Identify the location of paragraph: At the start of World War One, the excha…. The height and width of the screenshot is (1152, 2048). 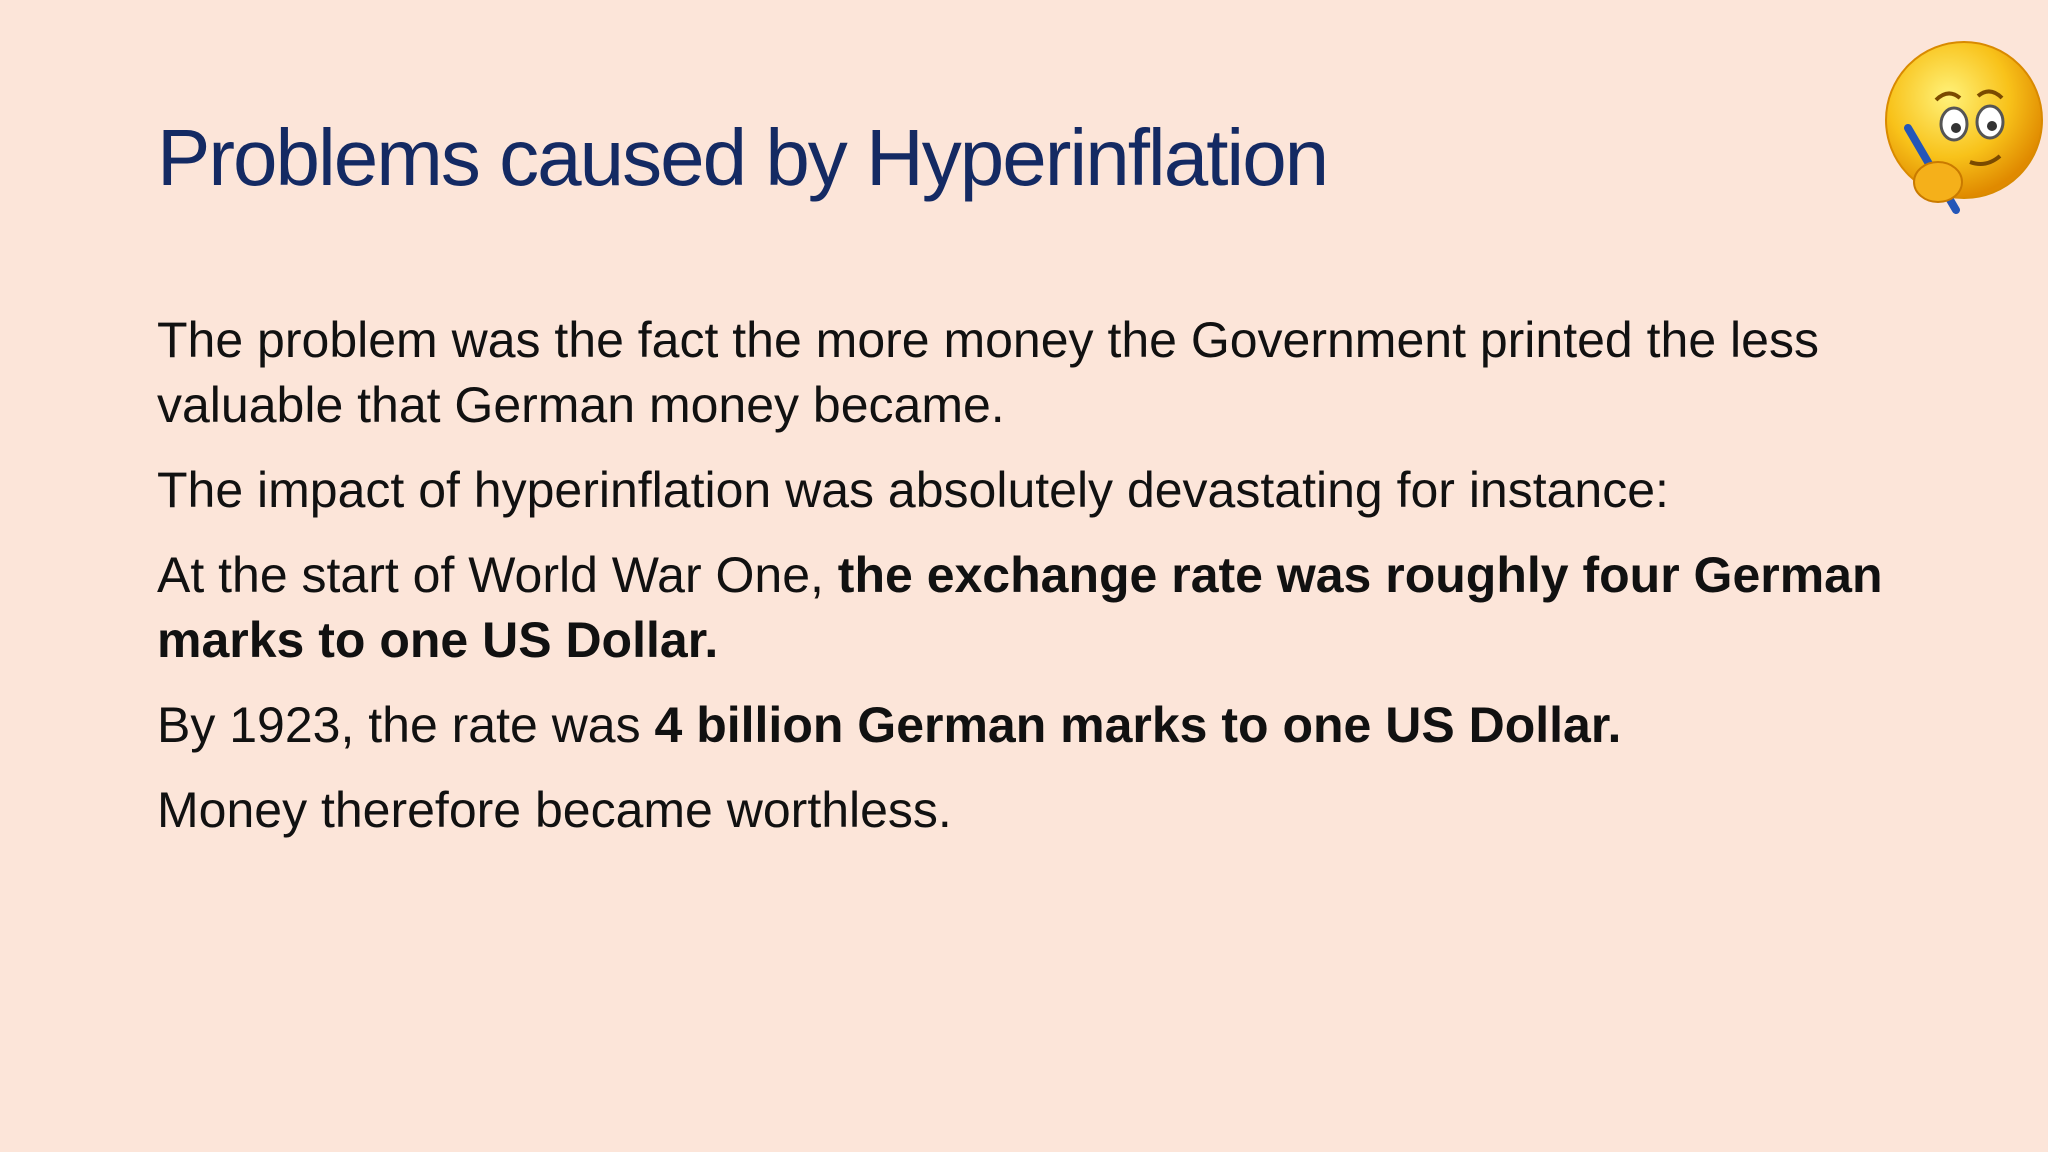
(1037, 608).